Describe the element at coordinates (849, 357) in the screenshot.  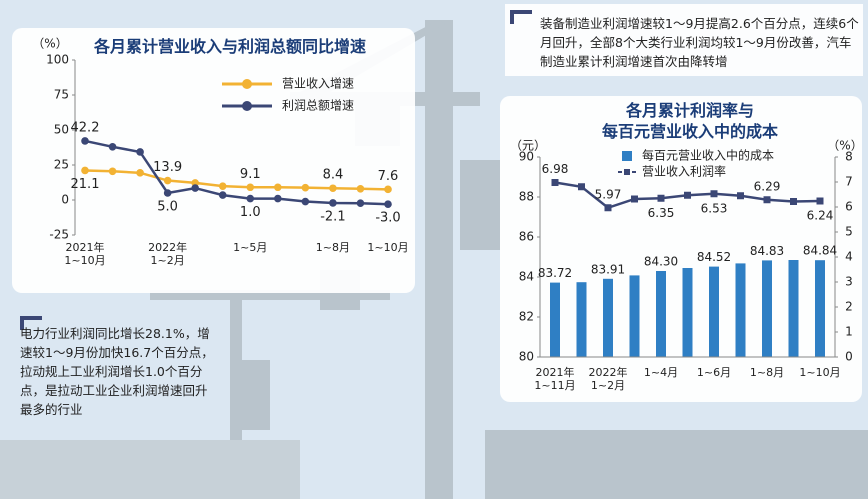
I see `y2-tick-label: 0` at that location.